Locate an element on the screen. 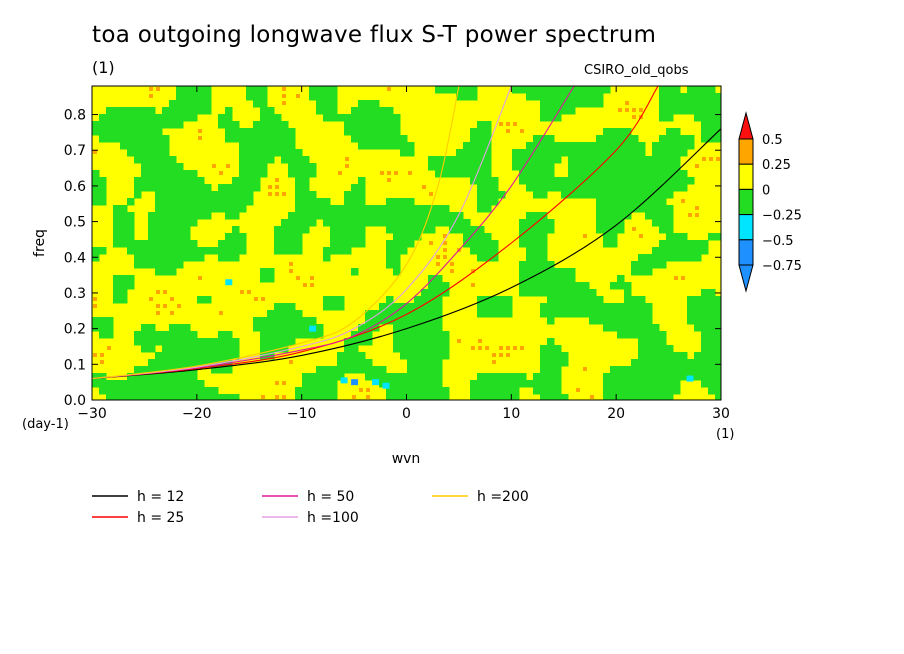 The width and height of the screenshot is (904, 654). colorbar-label: −0.5 is located at coordinates (778, 241).